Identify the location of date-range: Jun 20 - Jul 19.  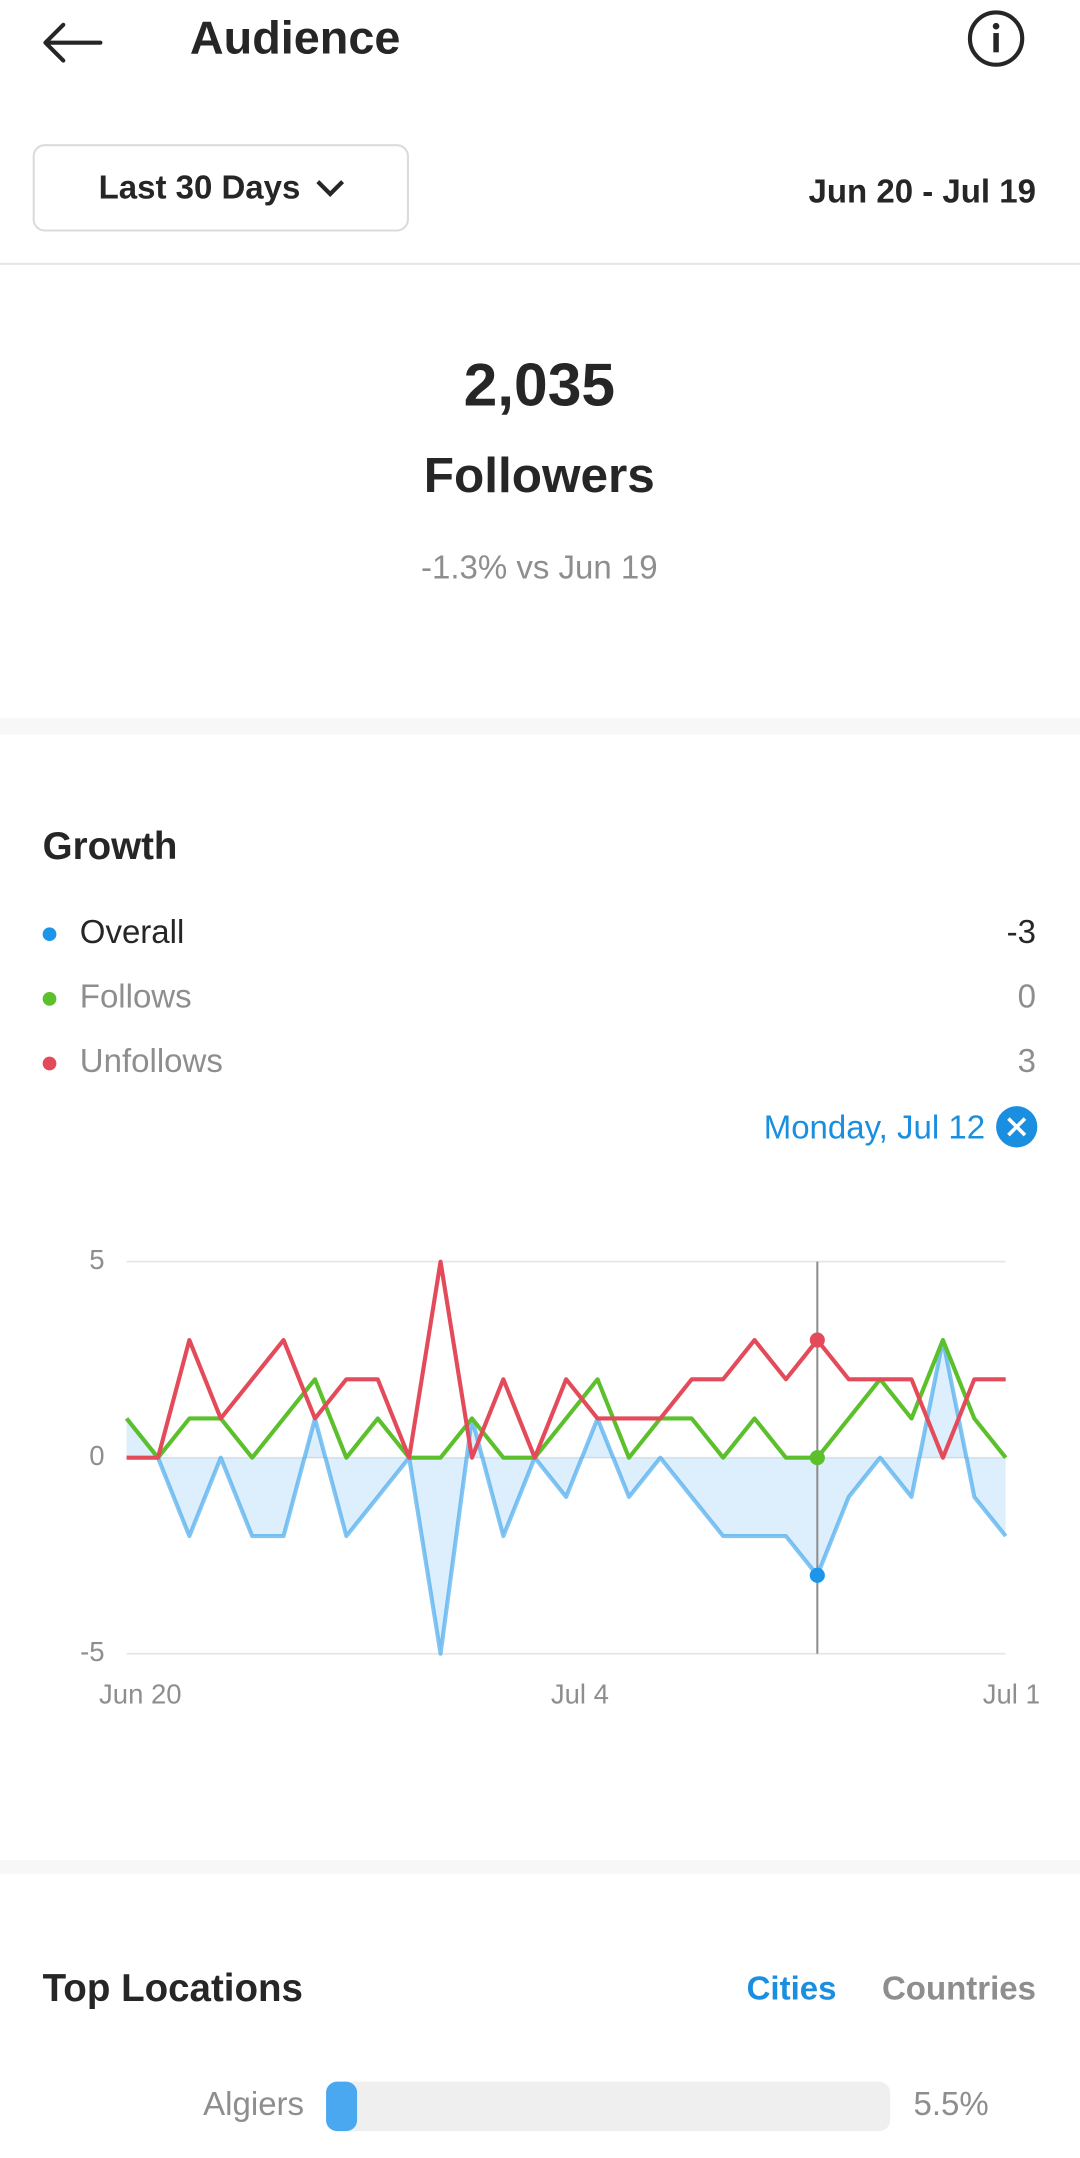
(922, 191).